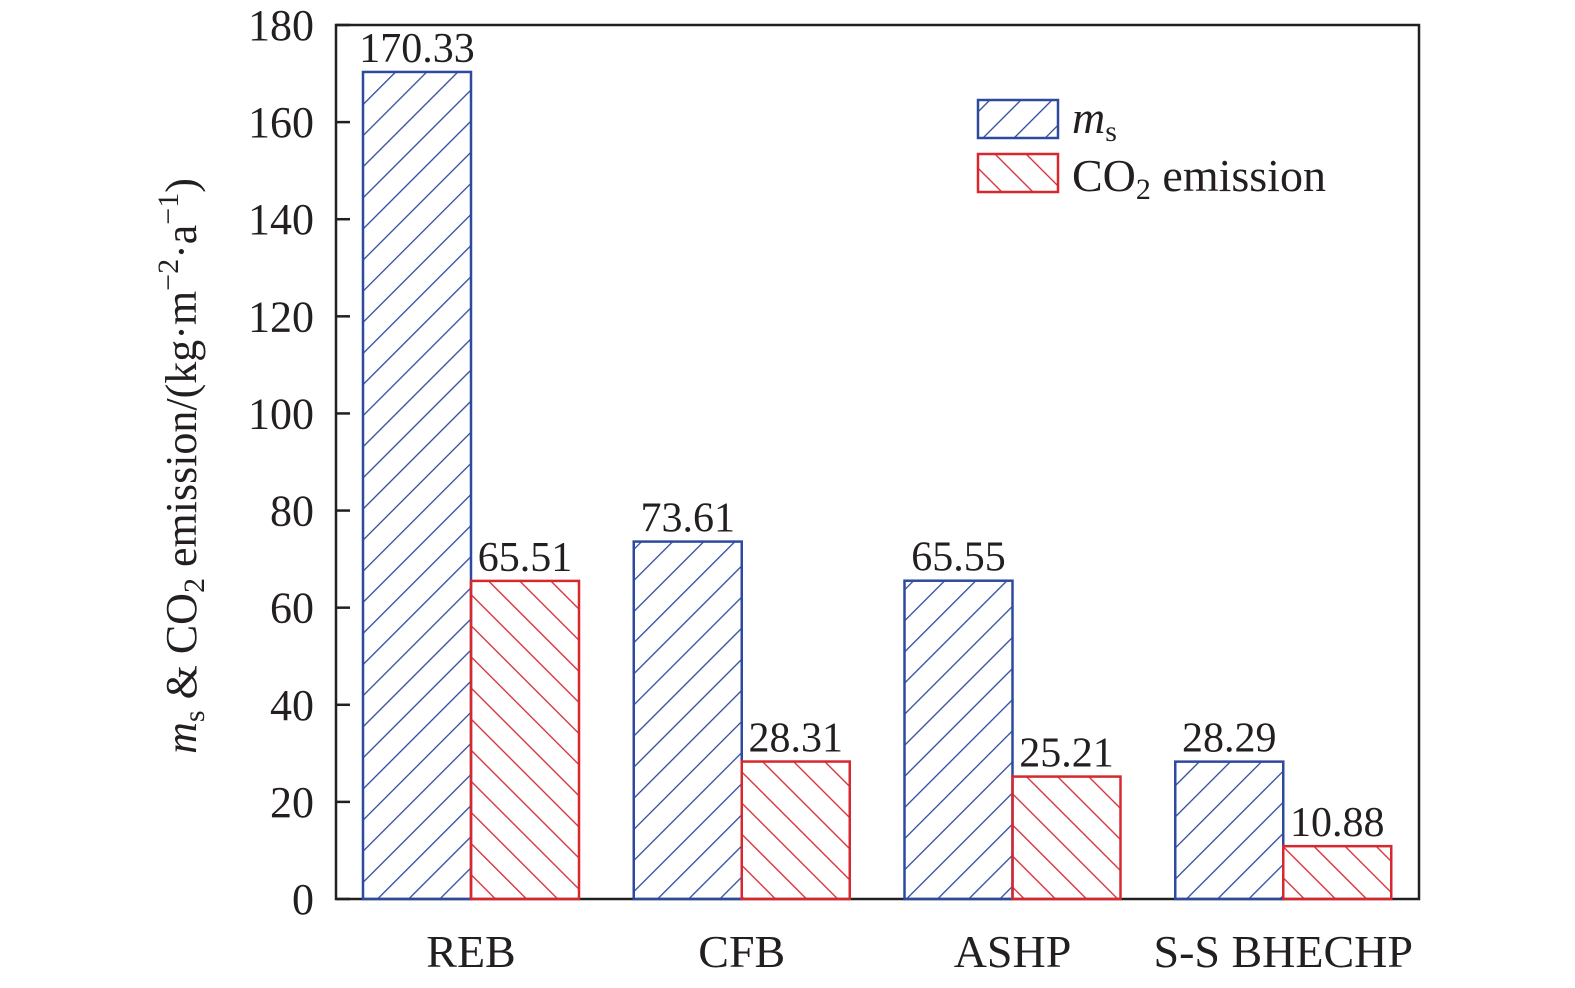  What do you see at coordinates (194, 585) in the screenshot?
I see `y-title-sub-2: 2` at bounding box center [194, 585].